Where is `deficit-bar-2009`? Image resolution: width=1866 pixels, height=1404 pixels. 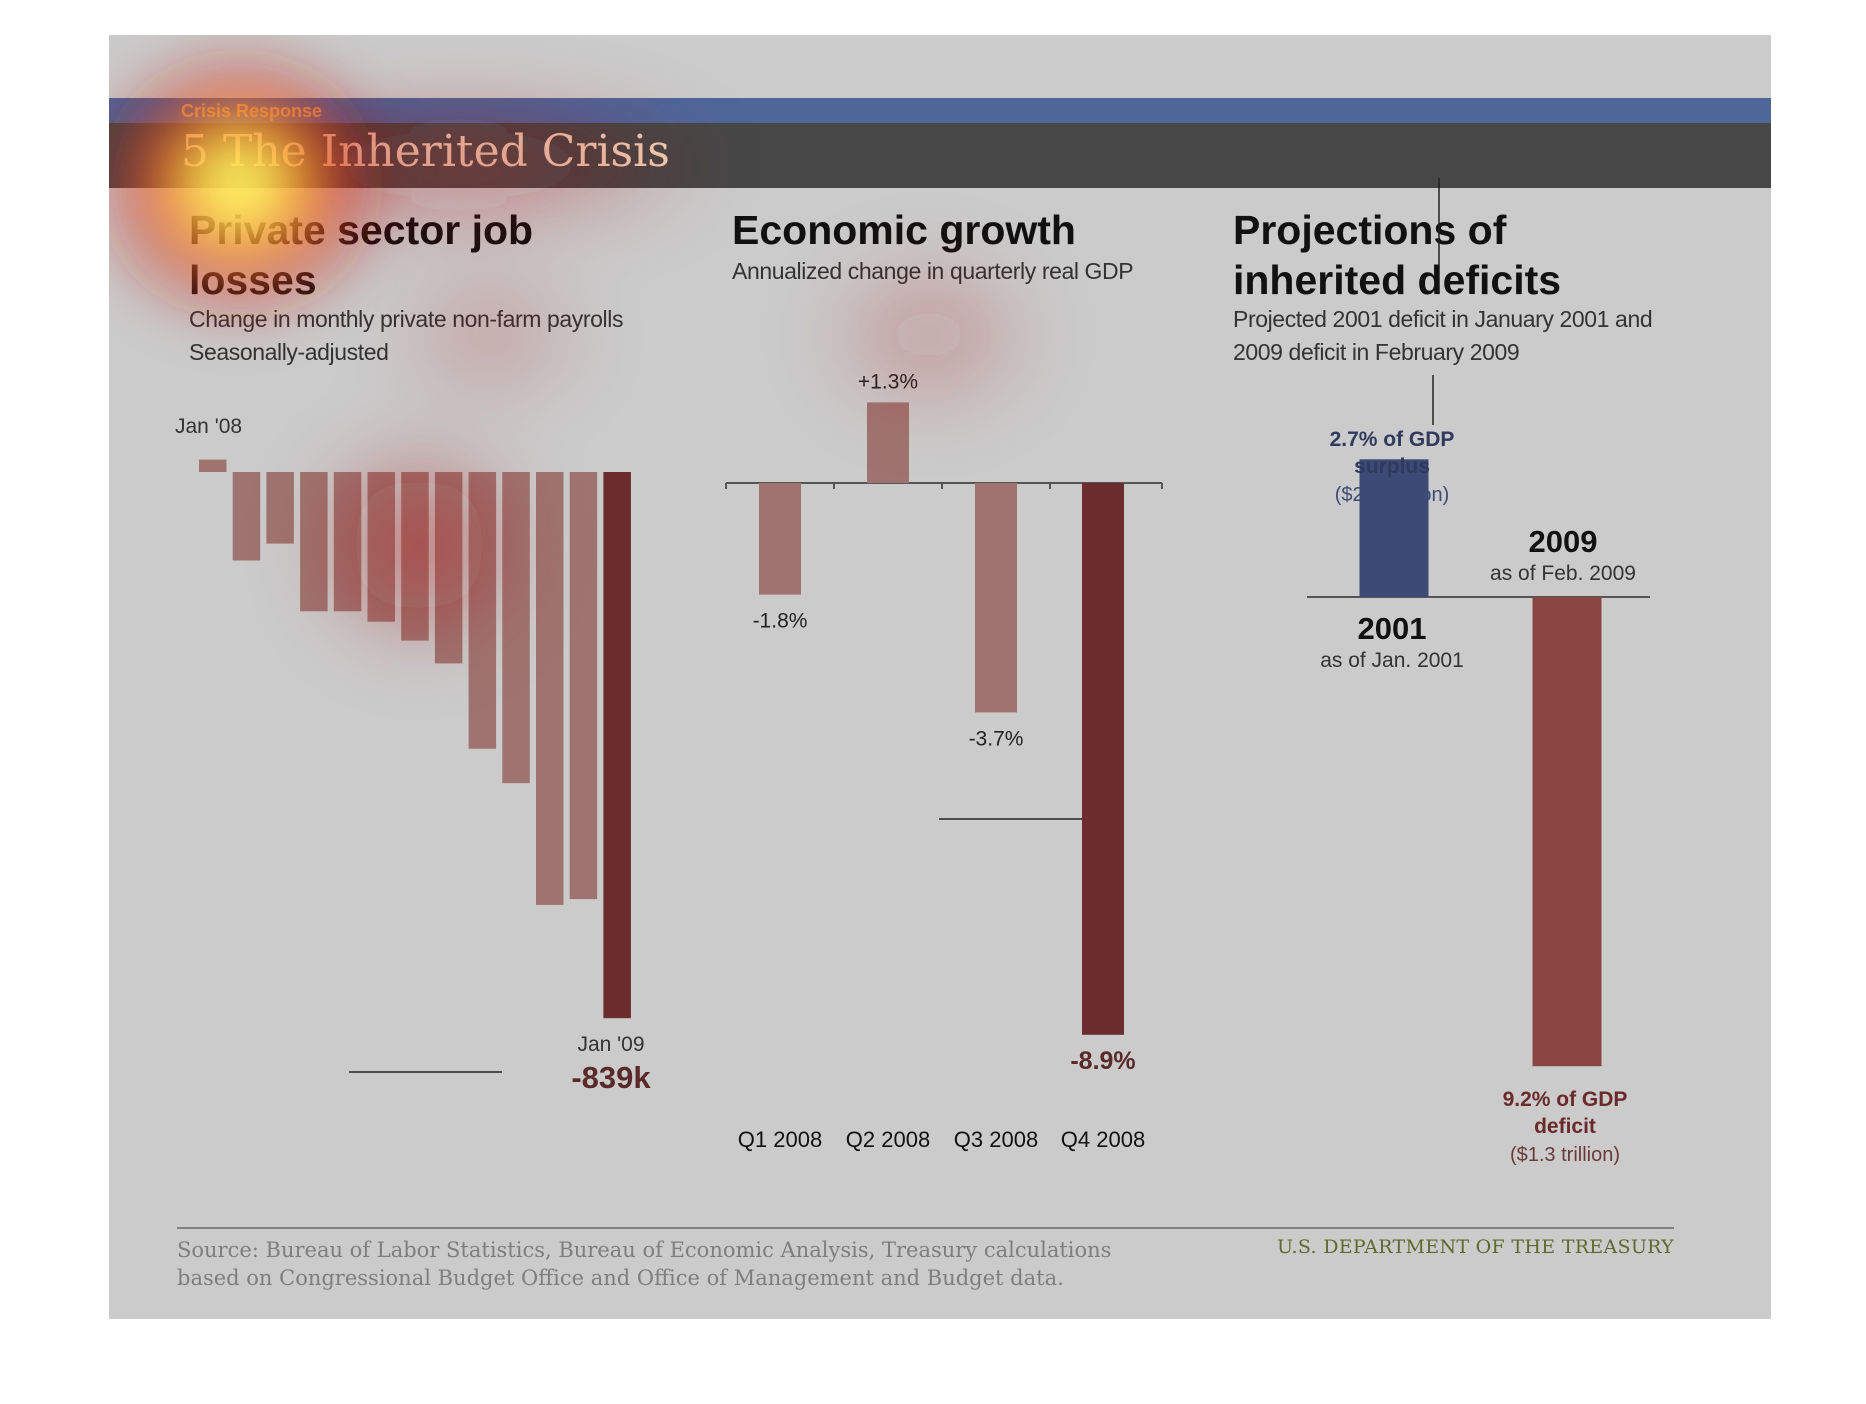 deficit-bar-2009 is located at coordinates (1567, 832).